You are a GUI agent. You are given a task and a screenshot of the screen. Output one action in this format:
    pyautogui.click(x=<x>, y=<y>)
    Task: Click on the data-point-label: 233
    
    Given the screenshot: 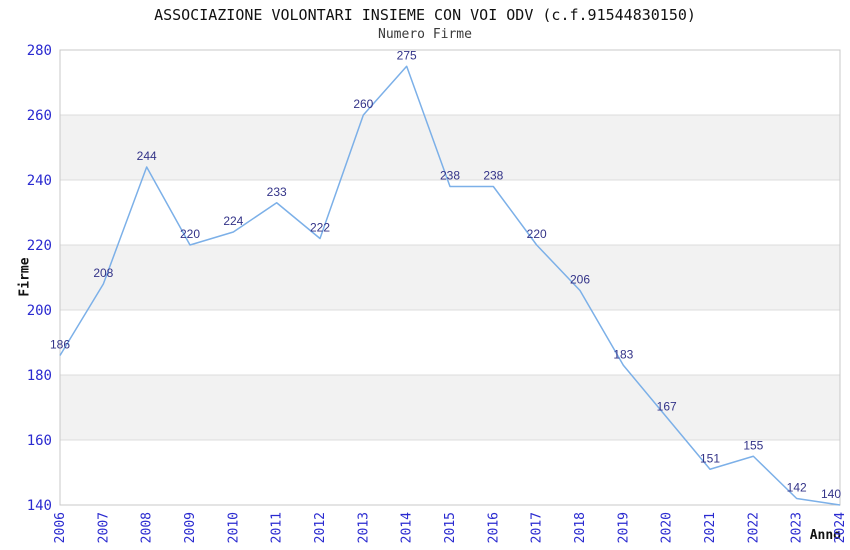 What is the action you would take?
    pyautogui.click(x=277, y=192)
    